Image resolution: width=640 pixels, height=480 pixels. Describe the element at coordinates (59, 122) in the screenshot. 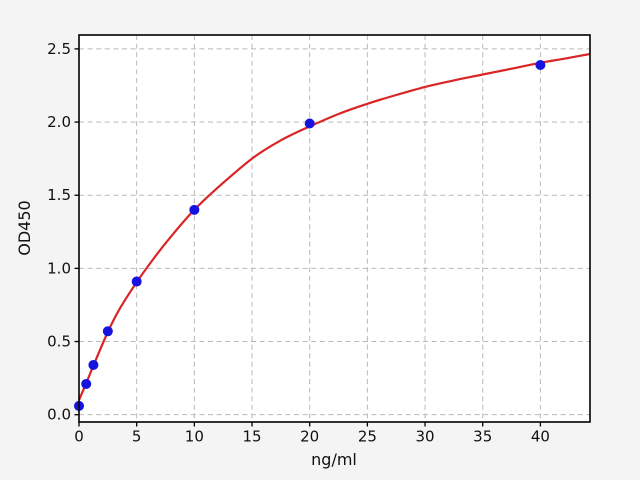

I see `y-tick-label: 2.0` at that location.